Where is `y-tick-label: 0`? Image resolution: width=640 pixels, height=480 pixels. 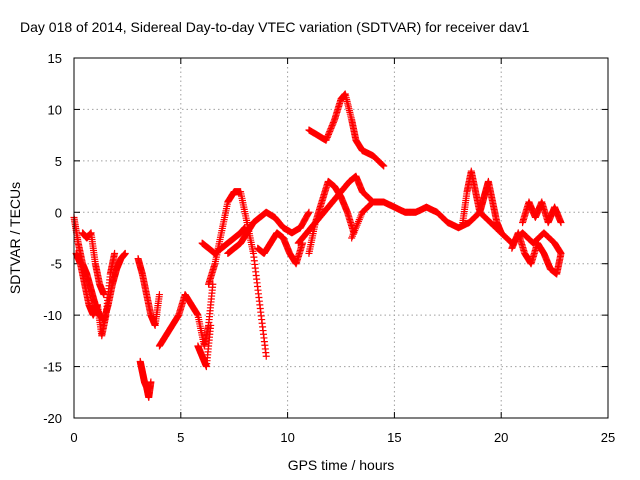 y-tick-label: 0 is located at coordinates (58, 212).